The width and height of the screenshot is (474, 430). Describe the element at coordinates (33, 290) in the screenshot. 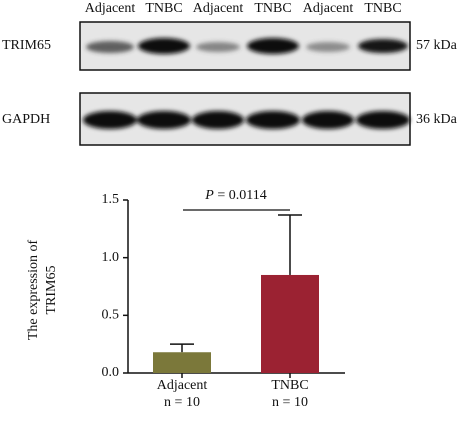

I see `y-axis-label: The expression of` at that location.